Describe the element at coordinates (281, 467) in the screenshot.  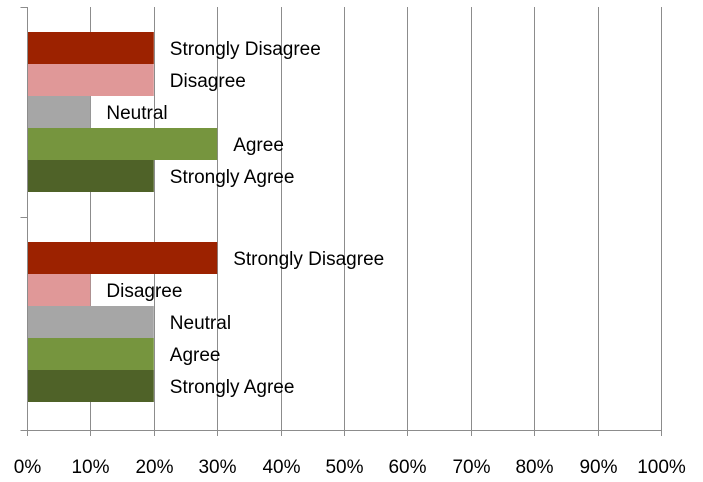
I see `x-tick-label: 40%` at that location.